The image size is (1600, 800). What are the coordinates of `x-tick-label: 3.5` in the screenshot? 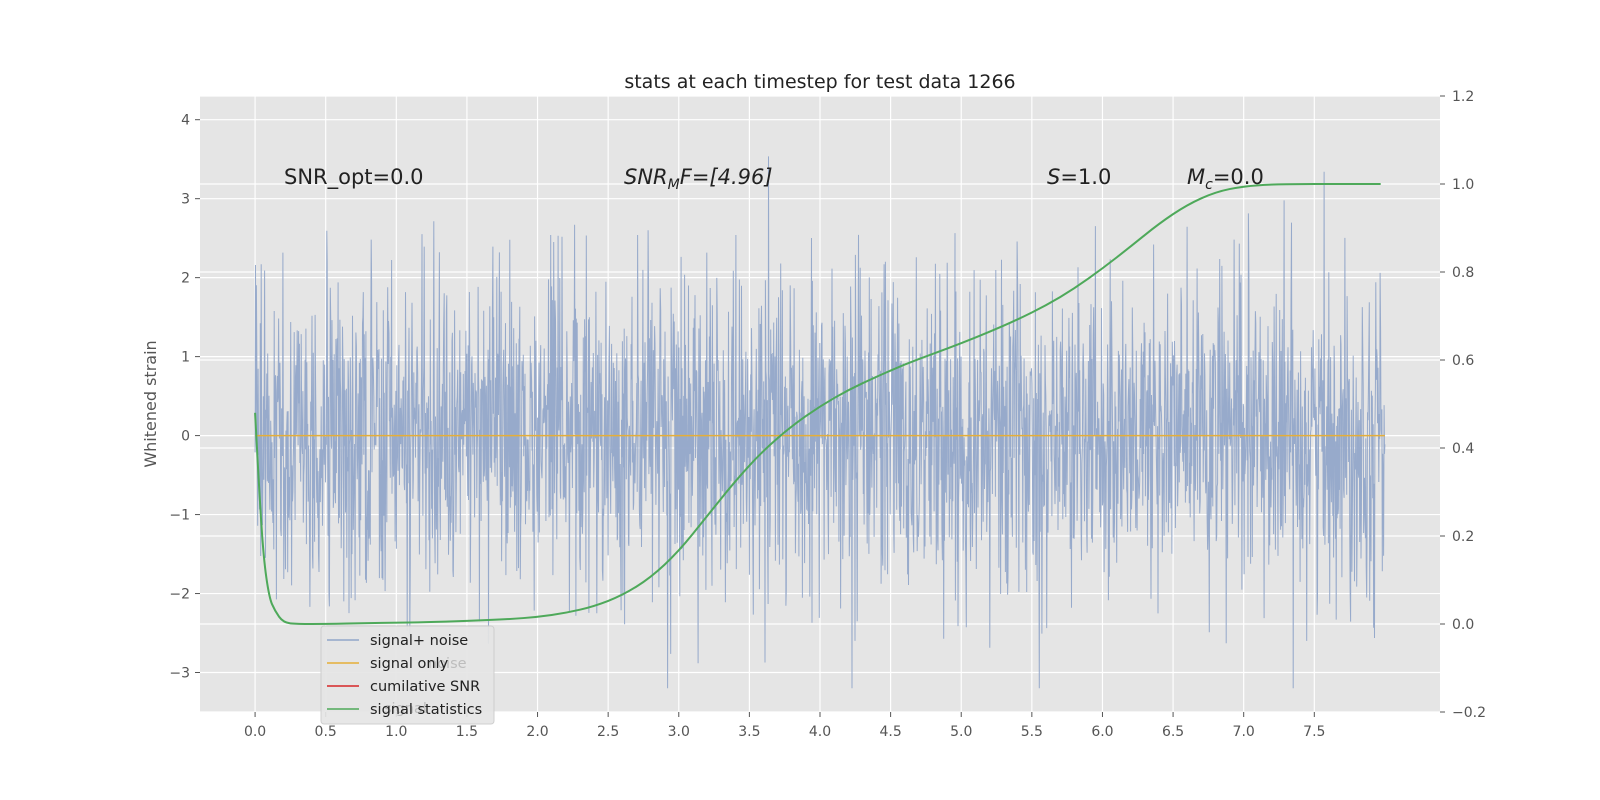 It's located at (749, 732).